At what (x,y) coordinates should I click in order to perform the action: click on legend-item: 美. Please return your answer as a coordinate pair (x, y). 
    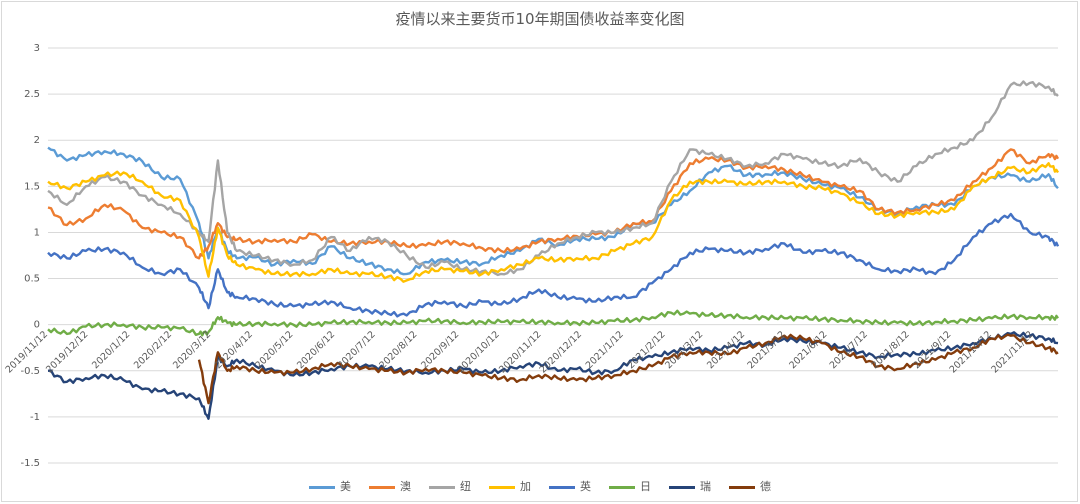
    Looking at the image, I should click on (330, 486).